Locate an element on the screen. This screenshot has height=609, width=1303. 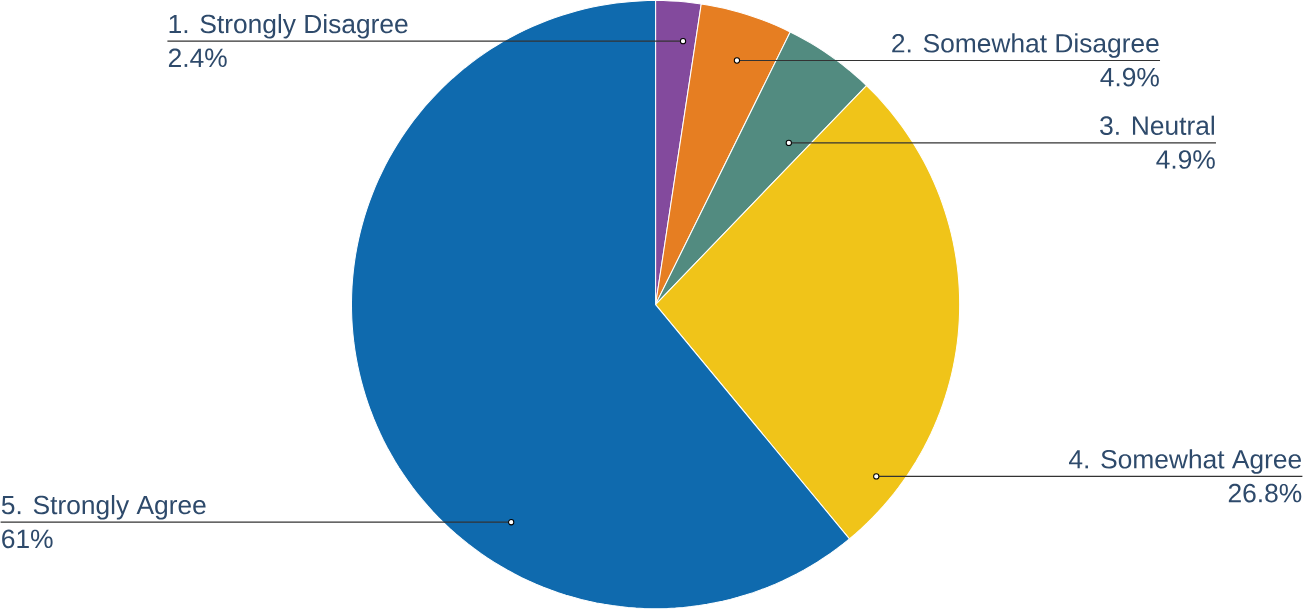
slice-label: 2. Somewhat Disagree is located at coordinates (1025, 45).